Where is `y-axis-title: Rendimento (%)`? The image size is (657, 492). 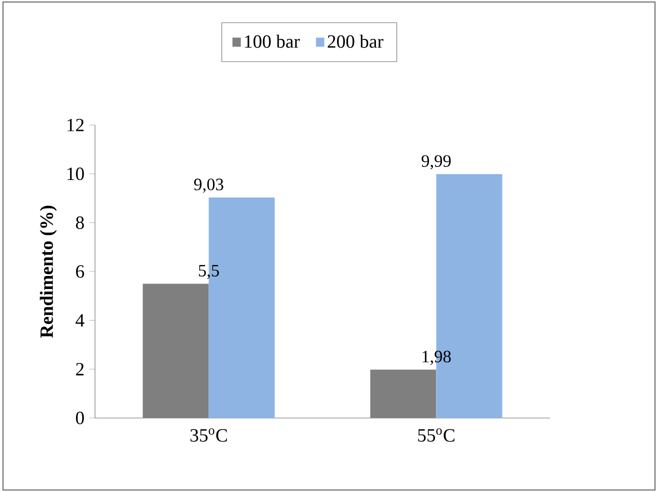
y-axis-title: Rendimento (%) is located at coordinates (48, 272).